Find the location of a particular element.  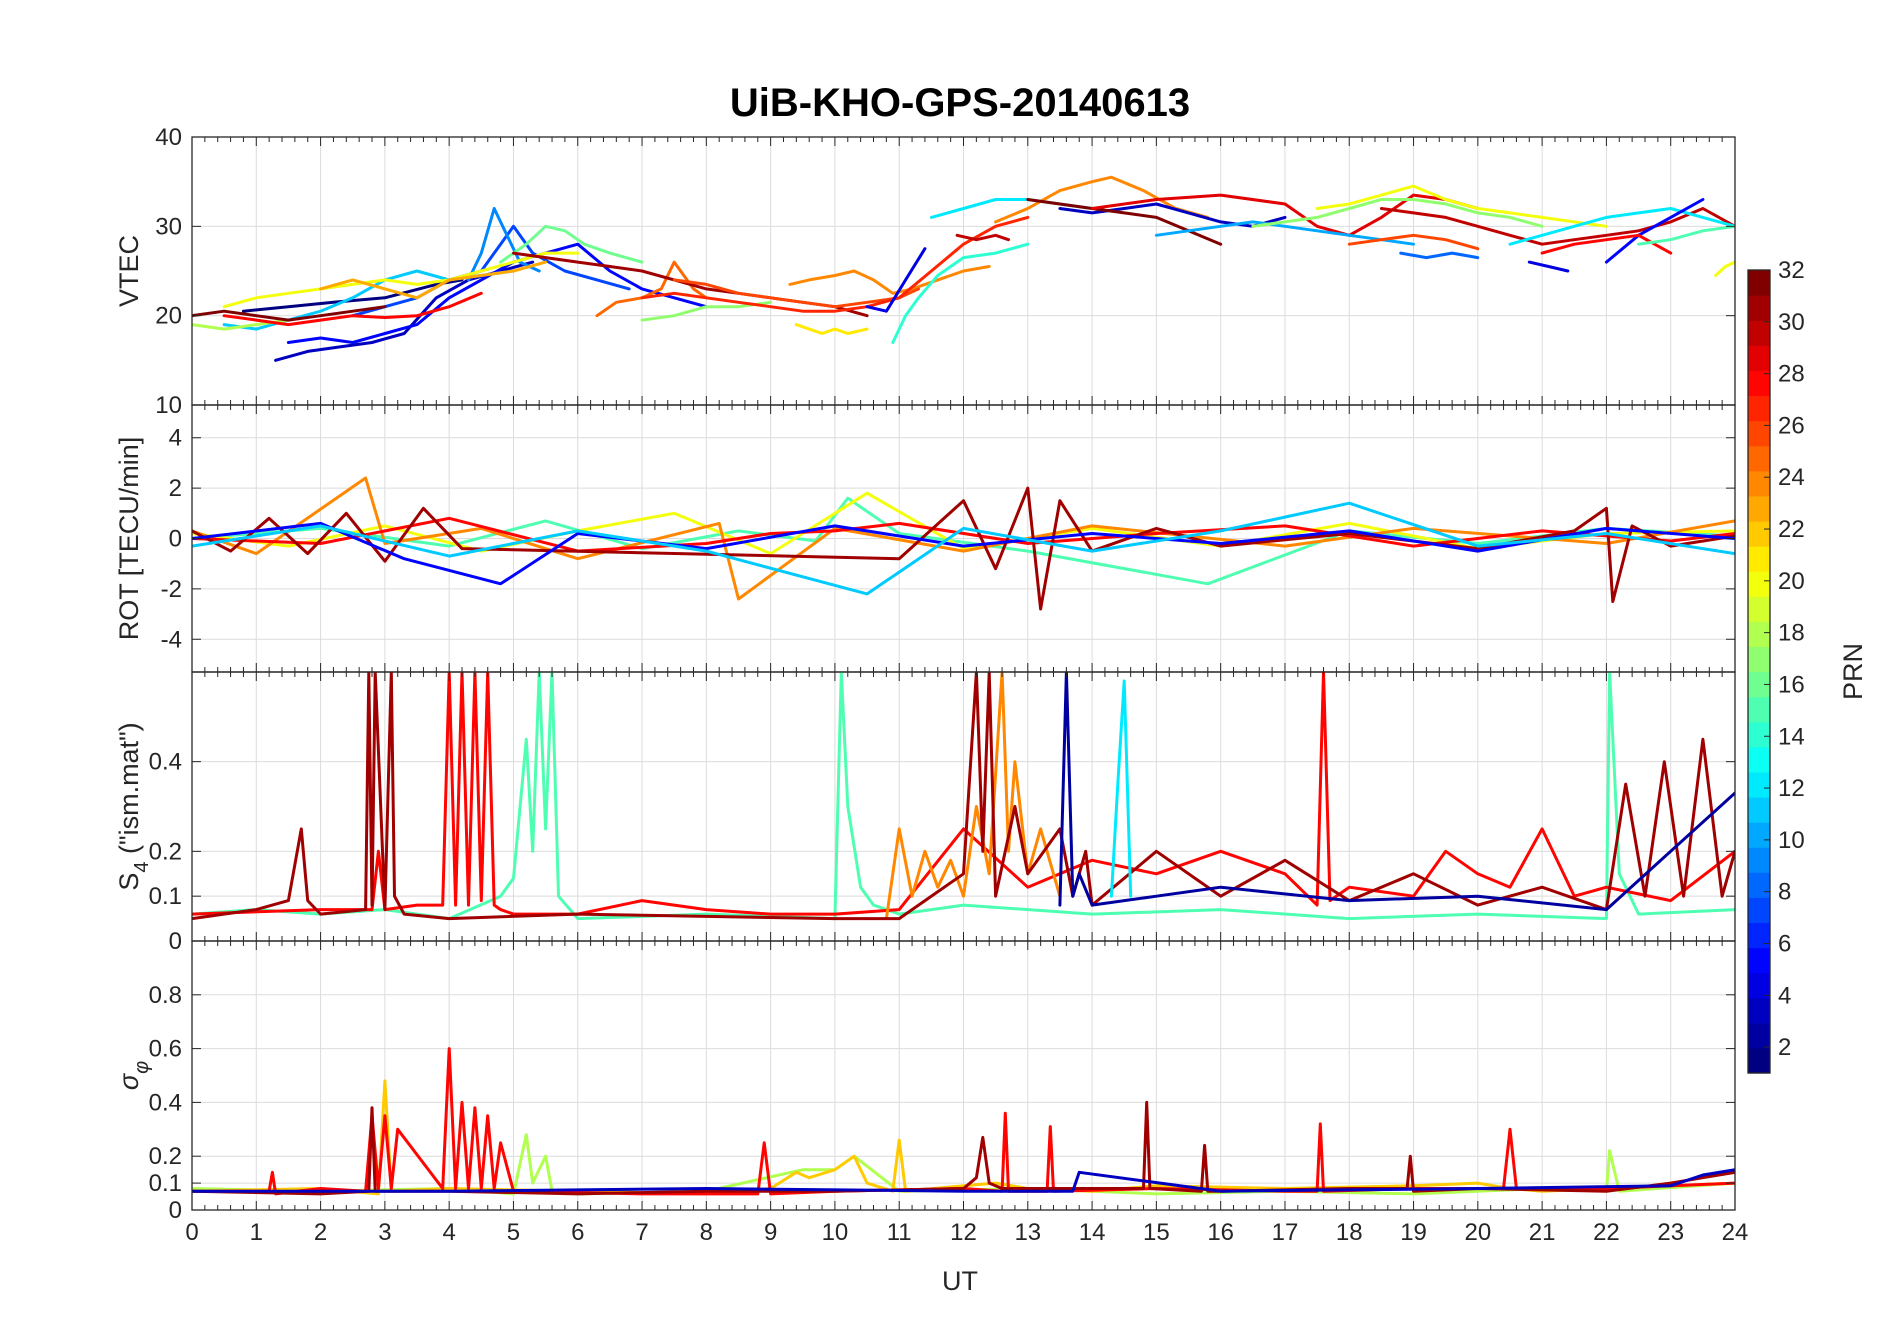

y-tick-label: 4 is located at coordinates (175, 438).